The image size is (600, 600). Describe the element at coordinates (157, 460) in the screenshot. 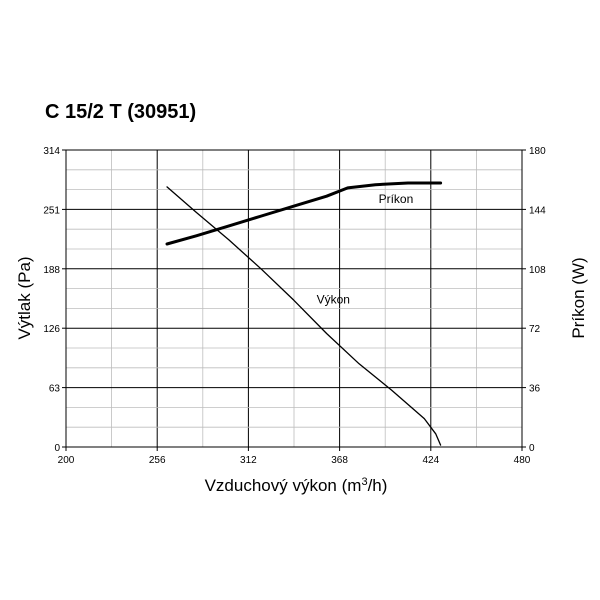

I see `x-tick-label: 256` at that location.